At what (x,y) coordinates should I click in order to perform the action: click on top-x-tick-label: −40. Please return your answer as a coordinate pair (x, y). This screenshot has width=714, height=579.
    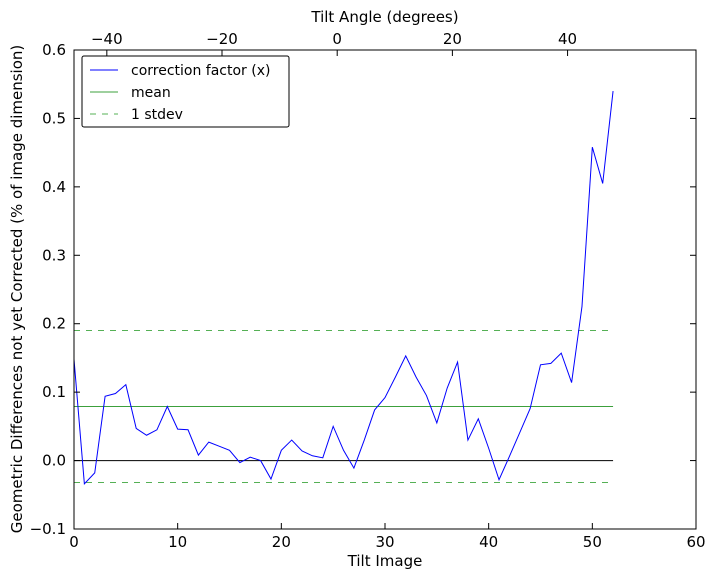
    Looking at the image, I should click on (107, 39).